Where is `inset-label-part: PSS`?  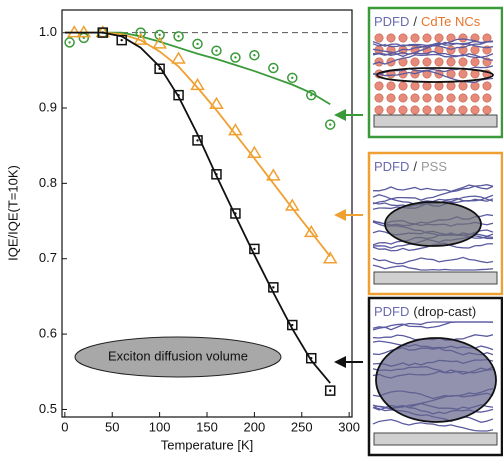 inset-label-part: PSS is located at coordinates (434, 166).